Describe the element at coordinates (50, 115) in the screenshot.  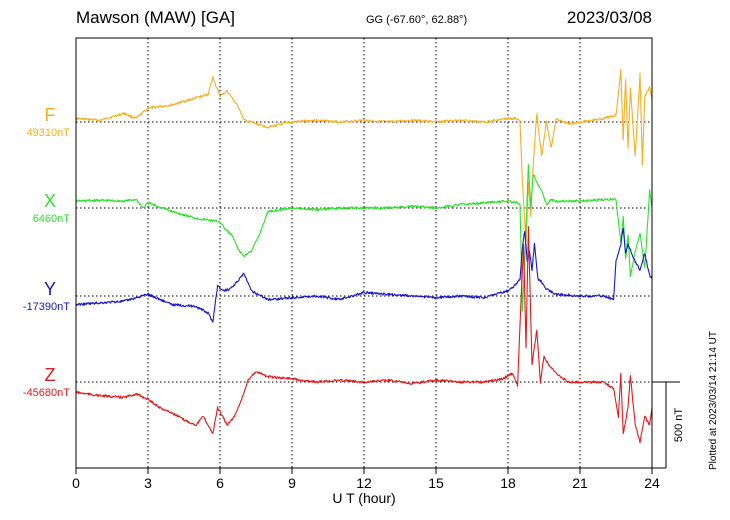
I see `channel-name-F: F` at that location.